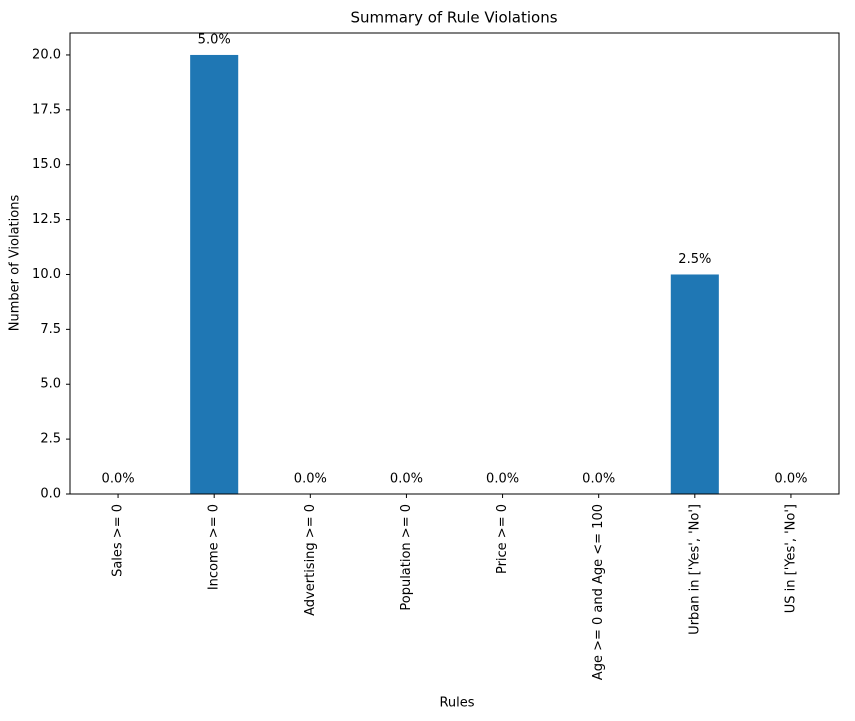 The height and width of the screenshot is (721, 855). What do you see at coordinates (694, 569) in the screenshot?
I see `x-tick-label: Urban in ['Yes', 'No']` at bounding box center [694, 569].